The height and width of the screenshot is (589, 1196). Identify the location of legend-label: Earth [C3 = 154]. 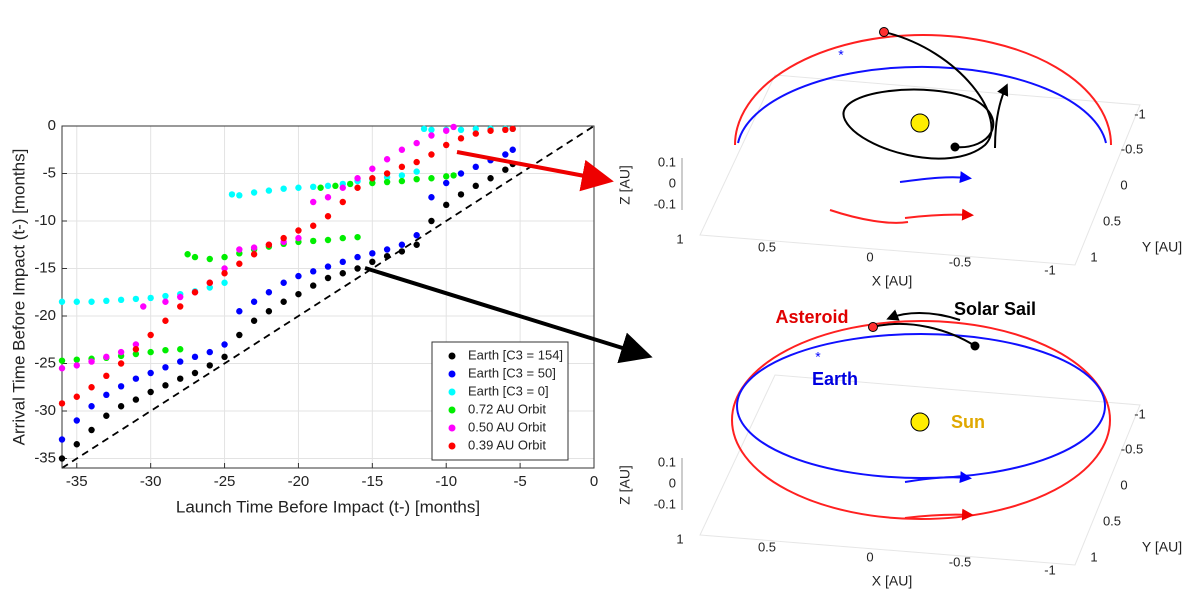
(515, 354).